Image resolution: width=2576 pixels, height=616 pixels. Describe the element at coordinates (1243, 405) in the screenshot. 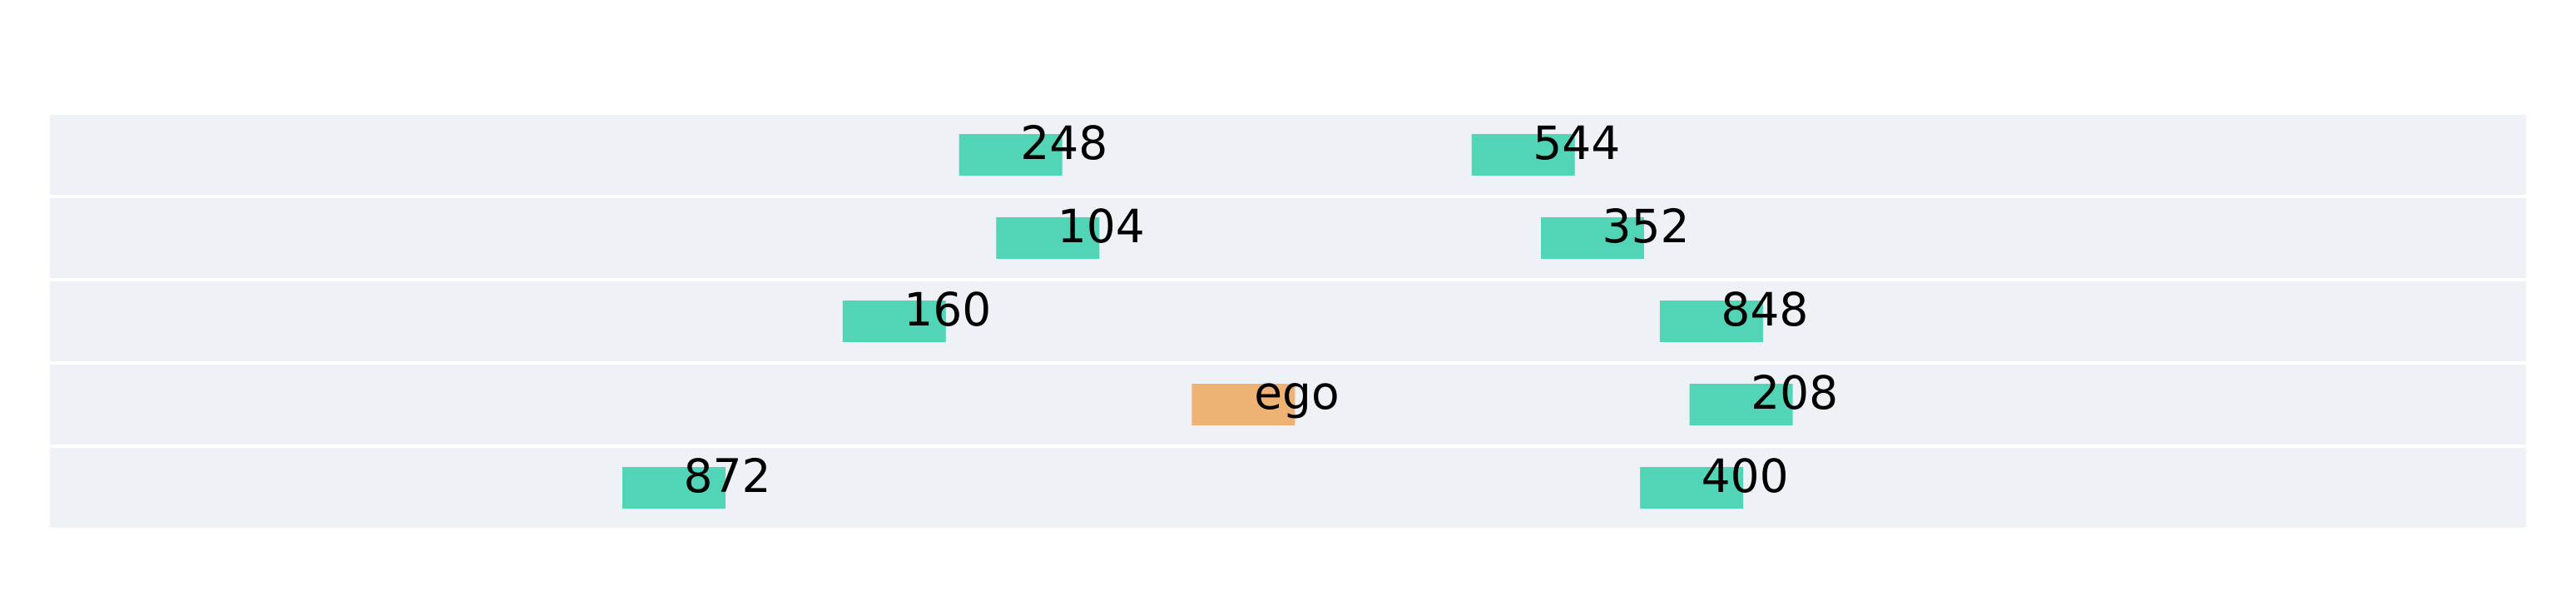

I see `ego-vehicle-box` at that location.